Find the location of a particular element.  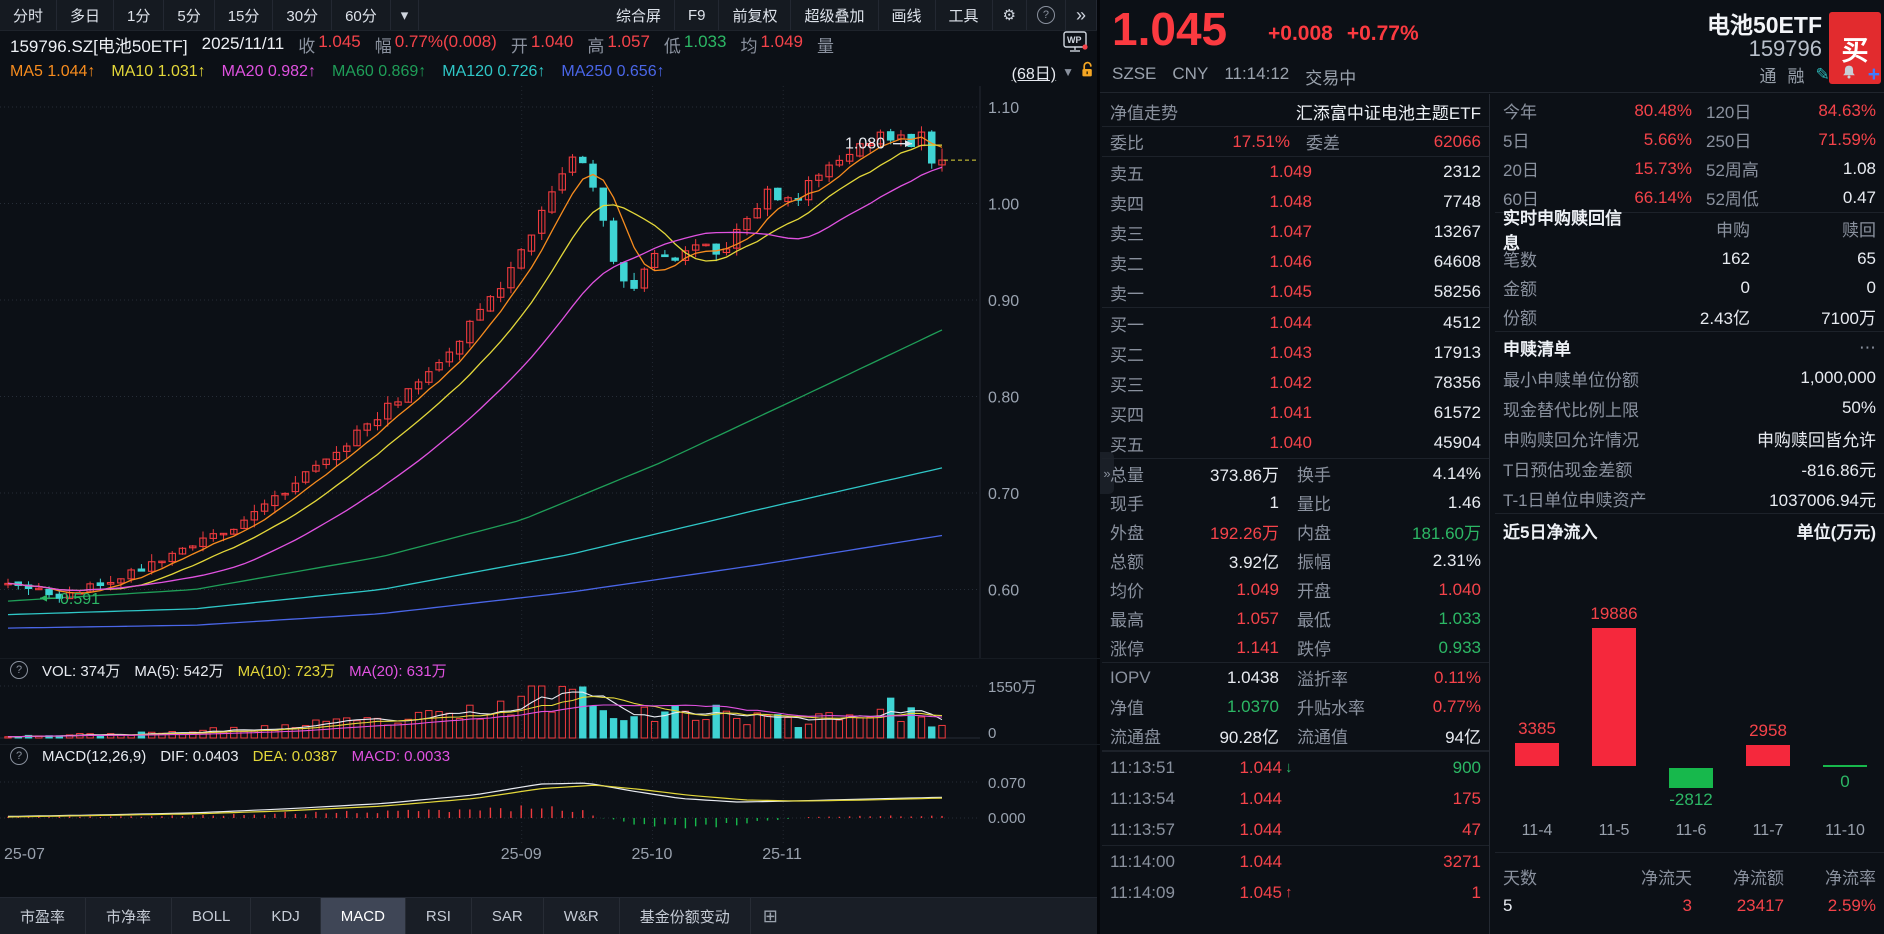

indicator-tab-MACD: MACD is located at coordinates (363, 916).